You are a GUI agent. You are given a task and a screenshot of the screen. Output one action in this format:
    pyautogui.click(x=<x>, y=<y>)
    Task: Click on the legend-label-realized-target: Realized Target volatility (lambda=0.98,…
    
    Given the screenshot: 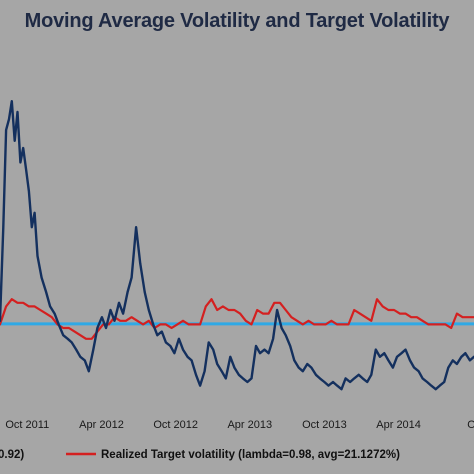 What is the action you would take?
    pyautogui.click(x=250, y=455)
    